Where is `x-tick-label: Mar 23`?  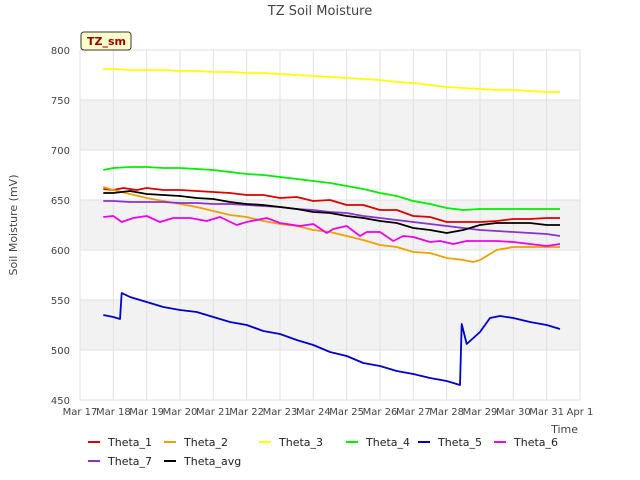 x-tick-label: Mar 23 is located at coordinates (280, 412).